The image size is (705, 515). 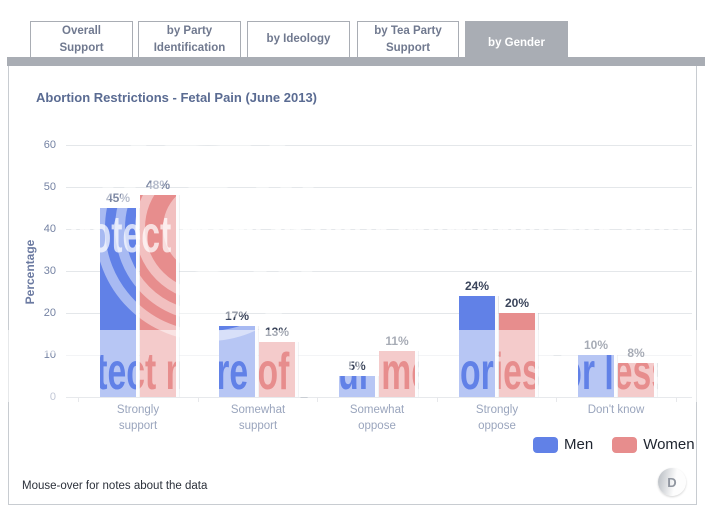 What do you see at coordinates (397, 341) in the screenshot?
I see `bar-value-label: 11%` at bounding box center [397, 341].